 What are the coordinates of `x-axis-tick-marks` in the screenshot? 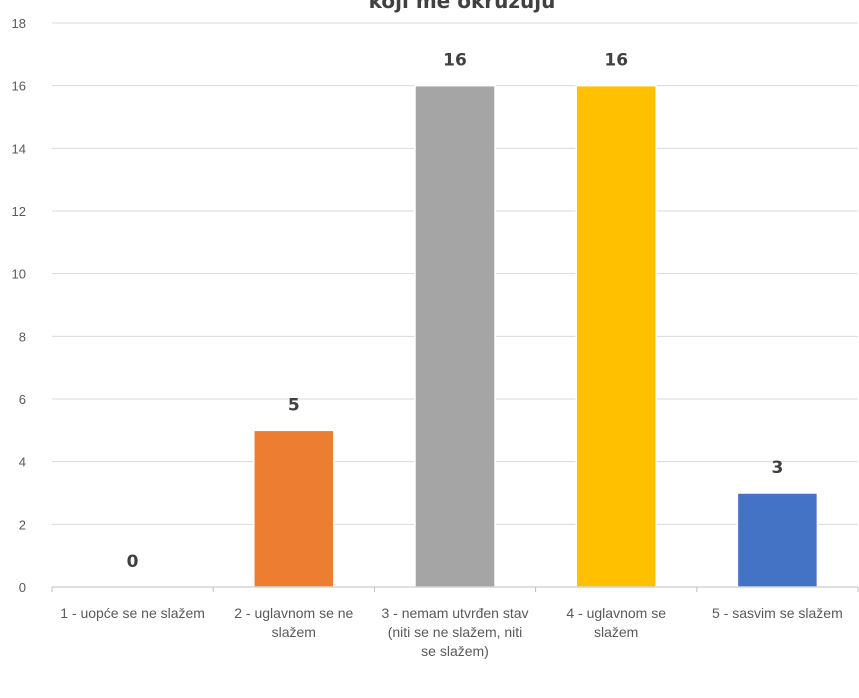 It's located at (455, 589).